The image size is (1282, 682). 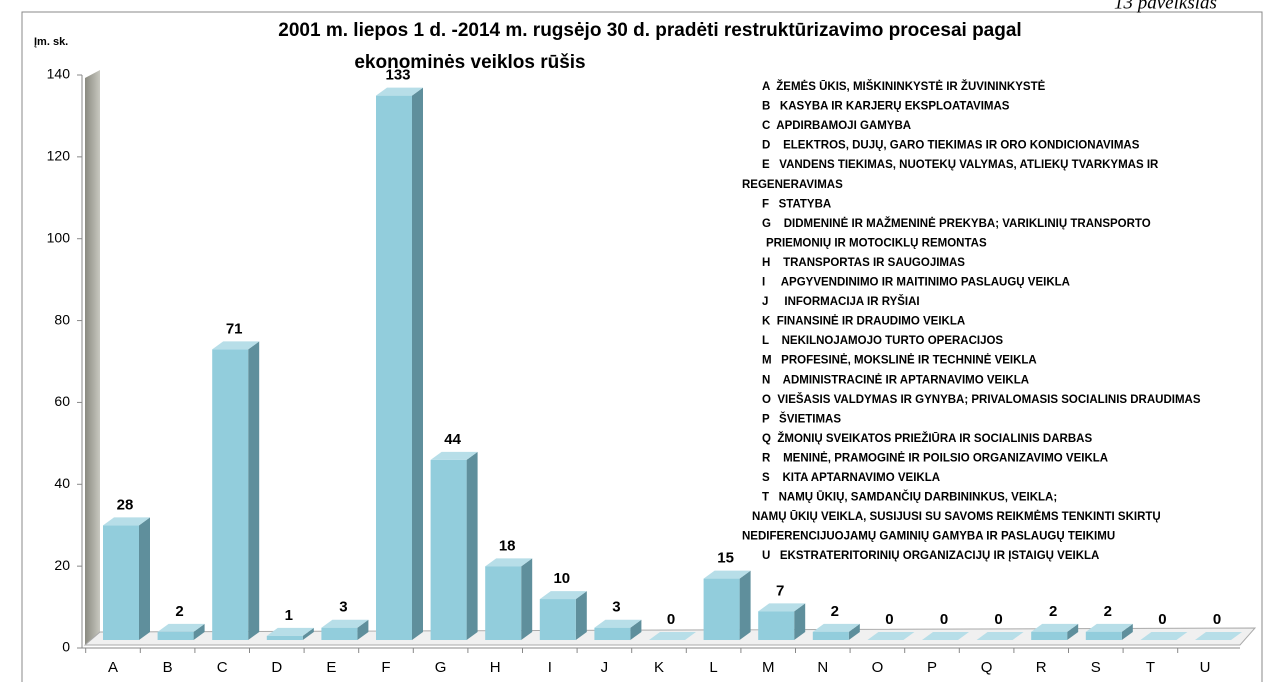 What do you see at coordinates (331, 667) in the screenshot?
I see `x-tick-label: E` at bounding box center [331, 667].